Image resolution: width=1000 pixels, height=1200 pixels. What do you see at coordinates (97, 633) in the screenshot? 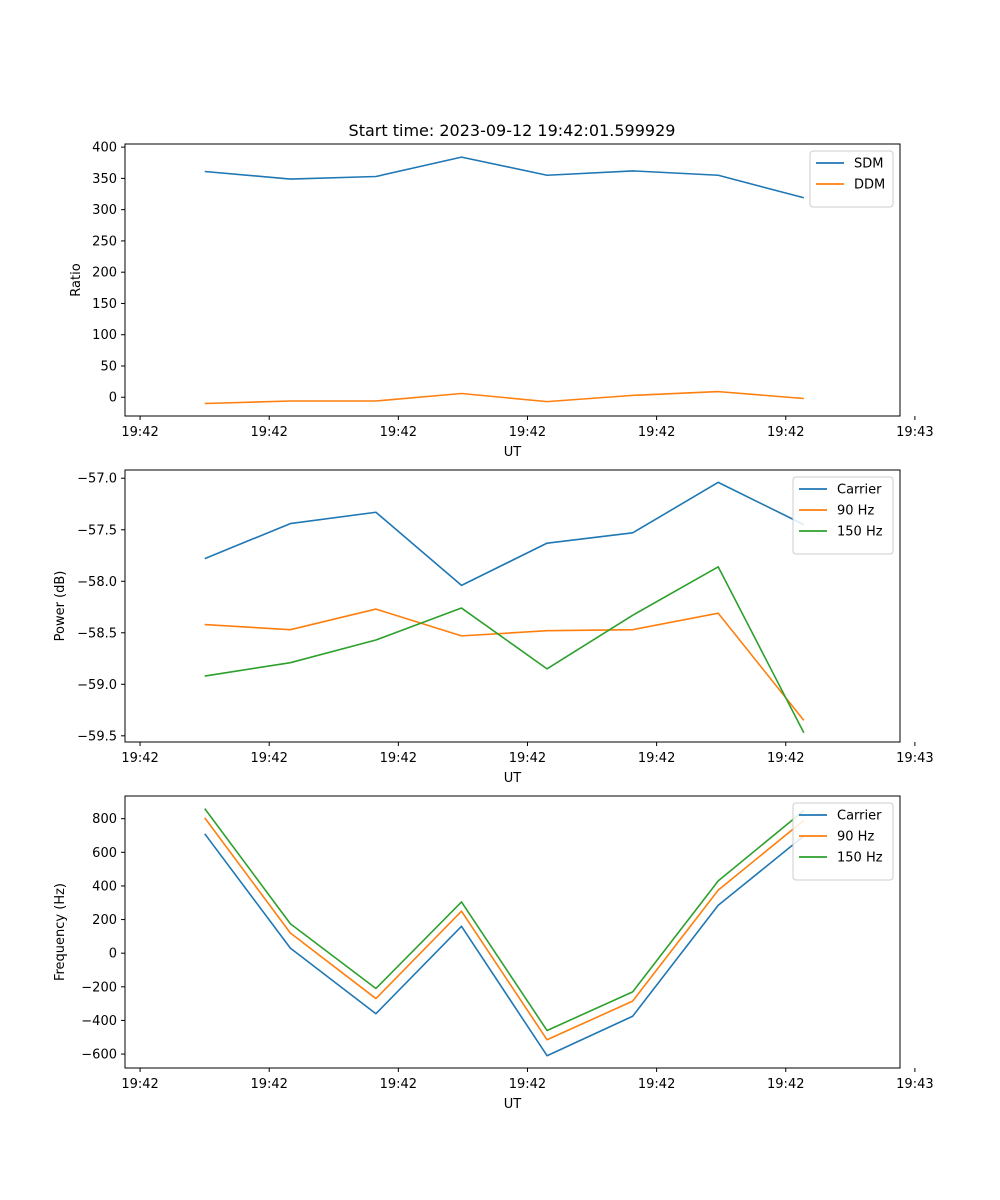
I see `y-tick-label: −58.5` at bounding box center [97, 633].